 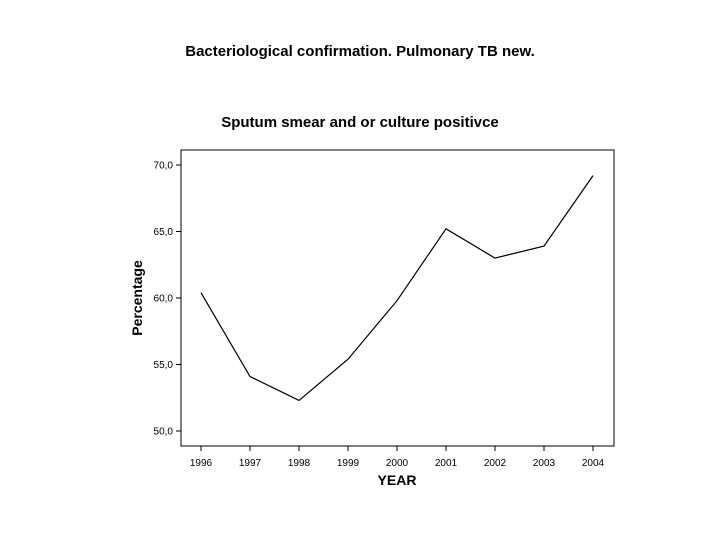 What do you see at coordinates (164, 166) in the screenshot?
I see `y-tick-label: 70,0` at bounding box center [164, 166].